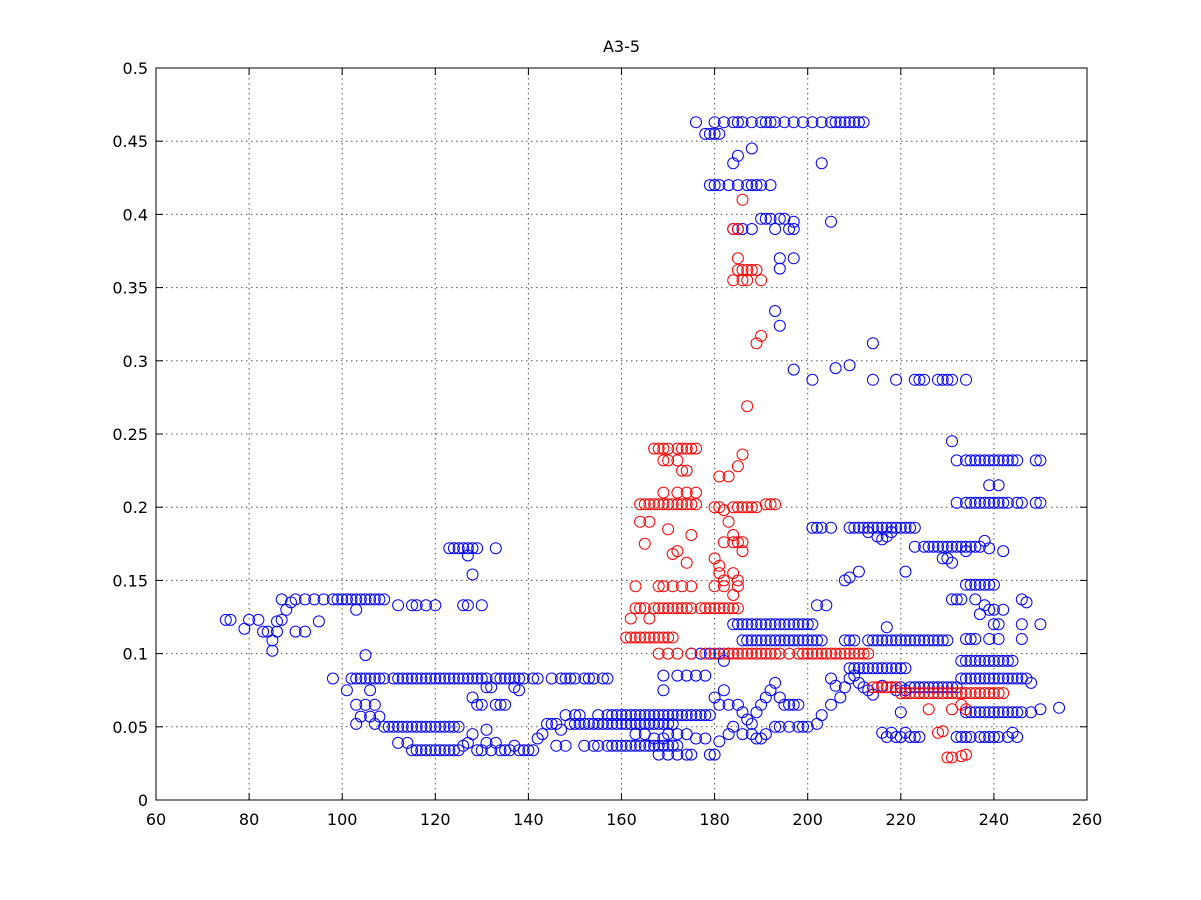 The image size is (1201, 900). Describe the element at coordinates (435, 819) in the screenshot. I see `x-tick-label: 120` at that location.